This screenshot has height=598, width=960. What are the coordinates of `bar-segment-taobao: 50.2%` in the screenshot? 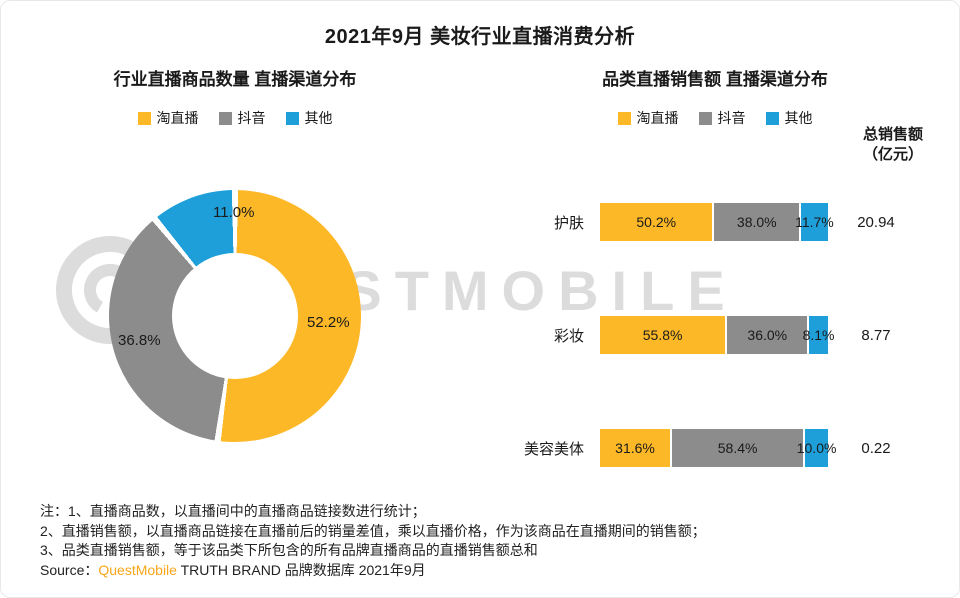 It's located at (657, 222).